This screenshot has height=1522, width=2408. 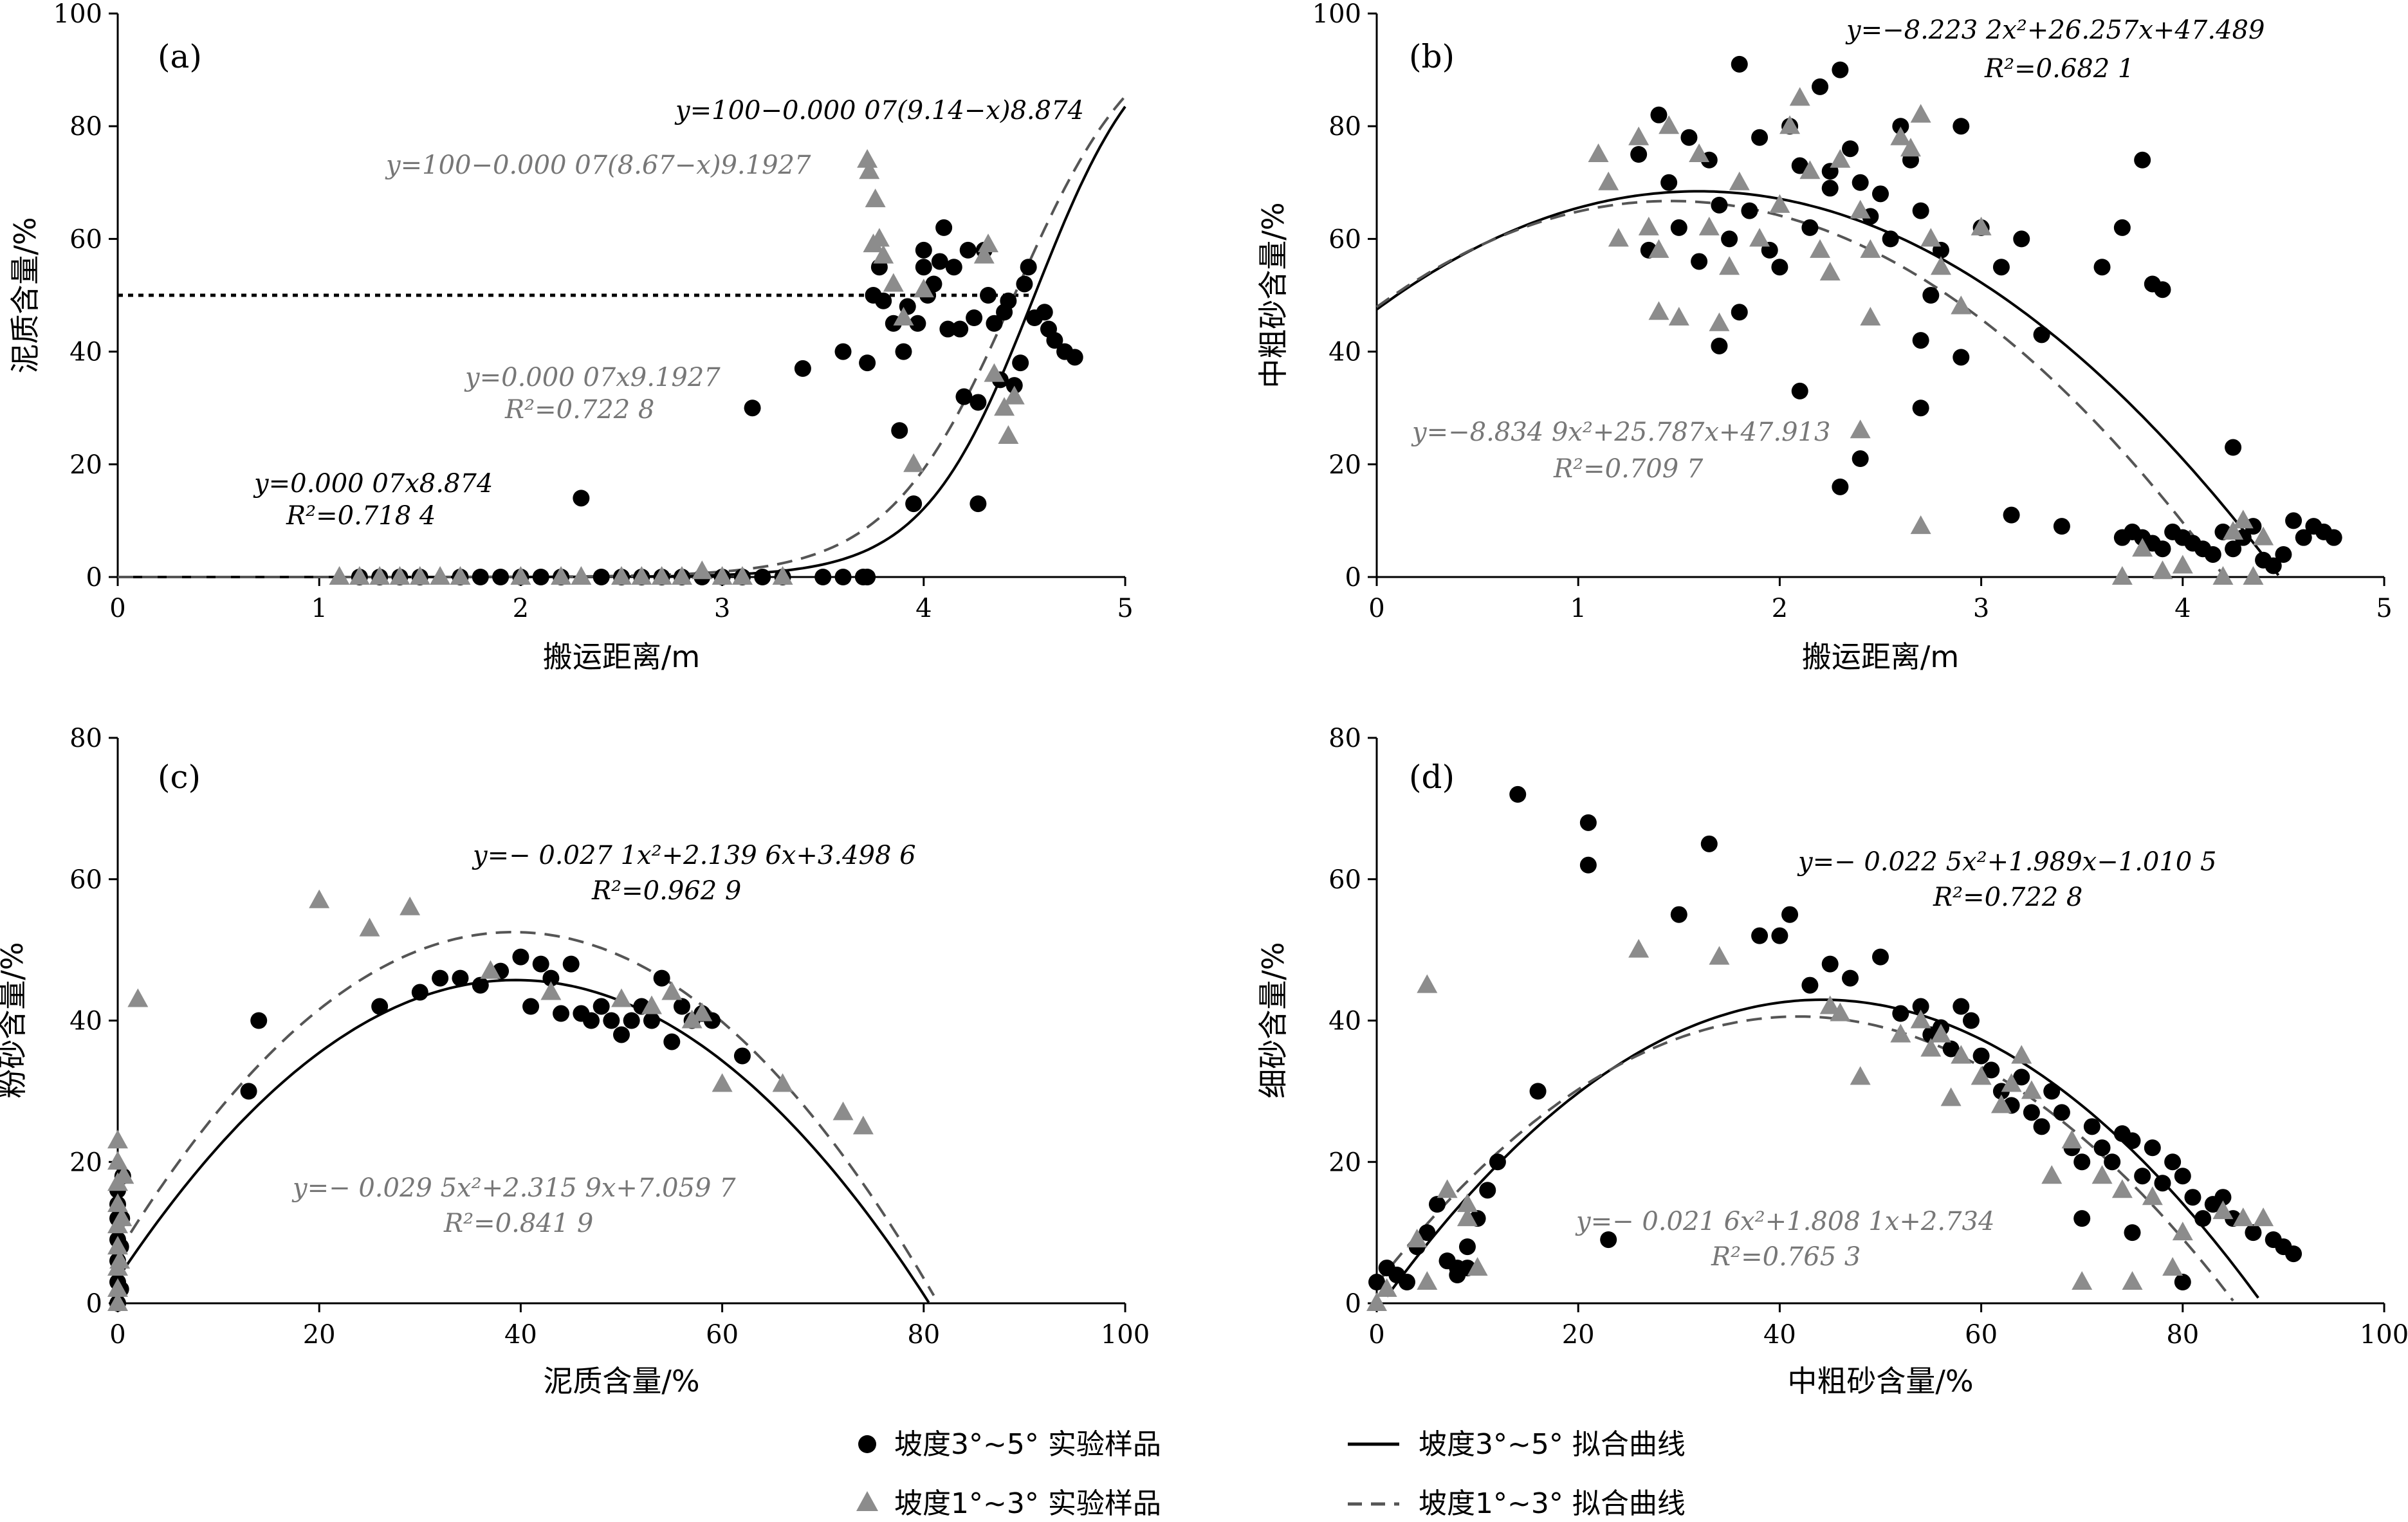 I want to click on legend-dot-marker, so click(x=867, y=1444).